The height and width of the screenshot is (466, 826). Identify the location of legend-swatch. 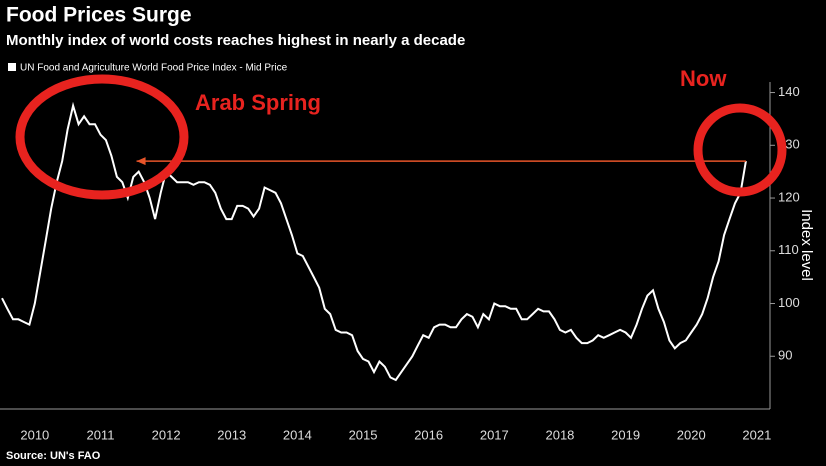
(12, 67).